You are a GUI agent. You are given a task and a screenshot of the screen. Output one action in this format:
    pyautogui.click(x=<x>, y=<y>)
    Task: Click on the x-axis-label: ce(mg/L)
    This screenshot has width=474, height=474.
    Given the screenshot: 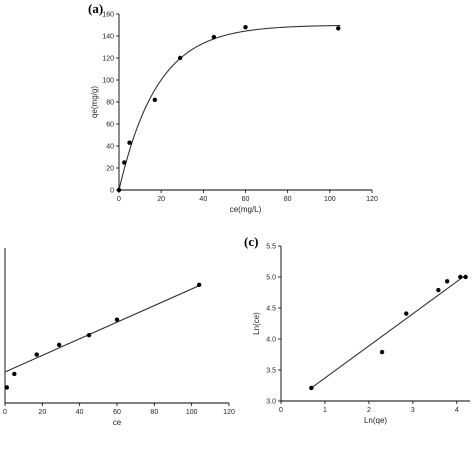 What is the action you would take?
    pyautogui.click(x=246, y=209)
    